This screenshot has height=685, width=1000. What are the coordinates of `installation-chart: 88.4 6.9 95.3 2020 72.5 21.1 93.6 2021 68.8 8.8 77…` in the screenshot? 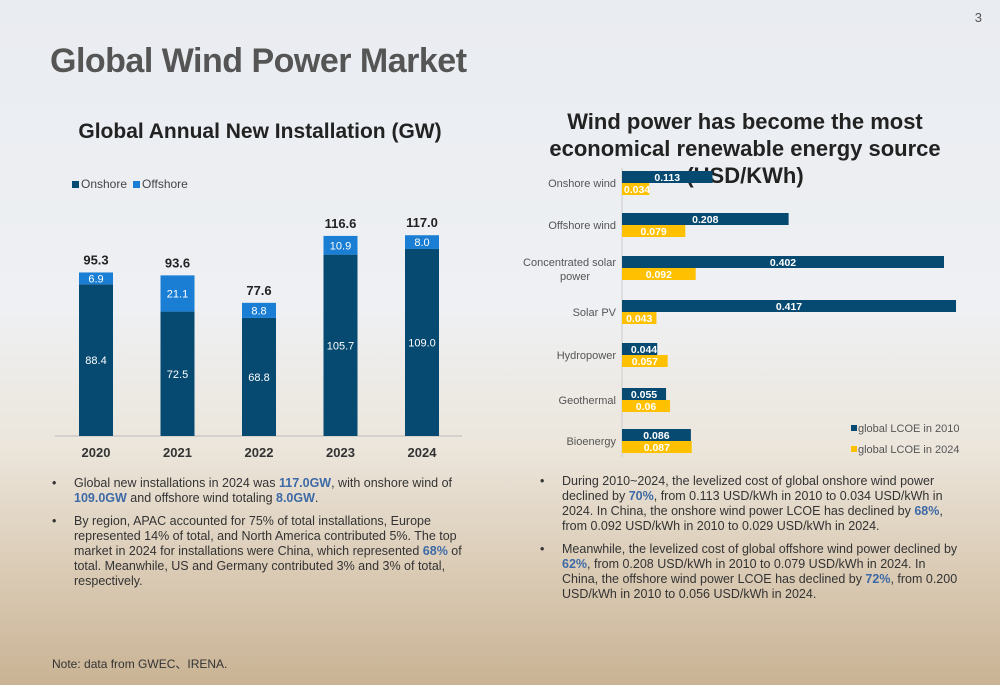 It's located at (258, 337).